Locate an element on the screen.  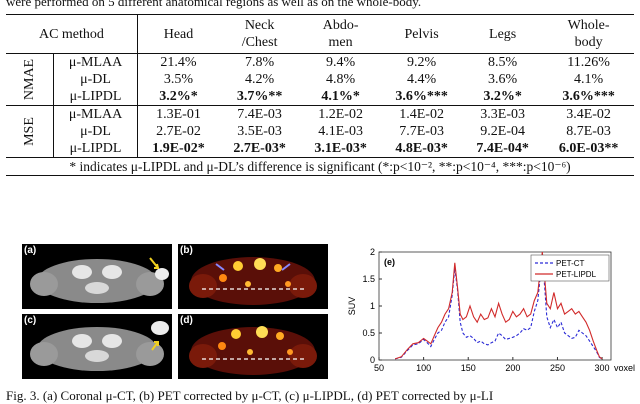
value-cell: 7.4E-04* is located at coordinates (502, 148).